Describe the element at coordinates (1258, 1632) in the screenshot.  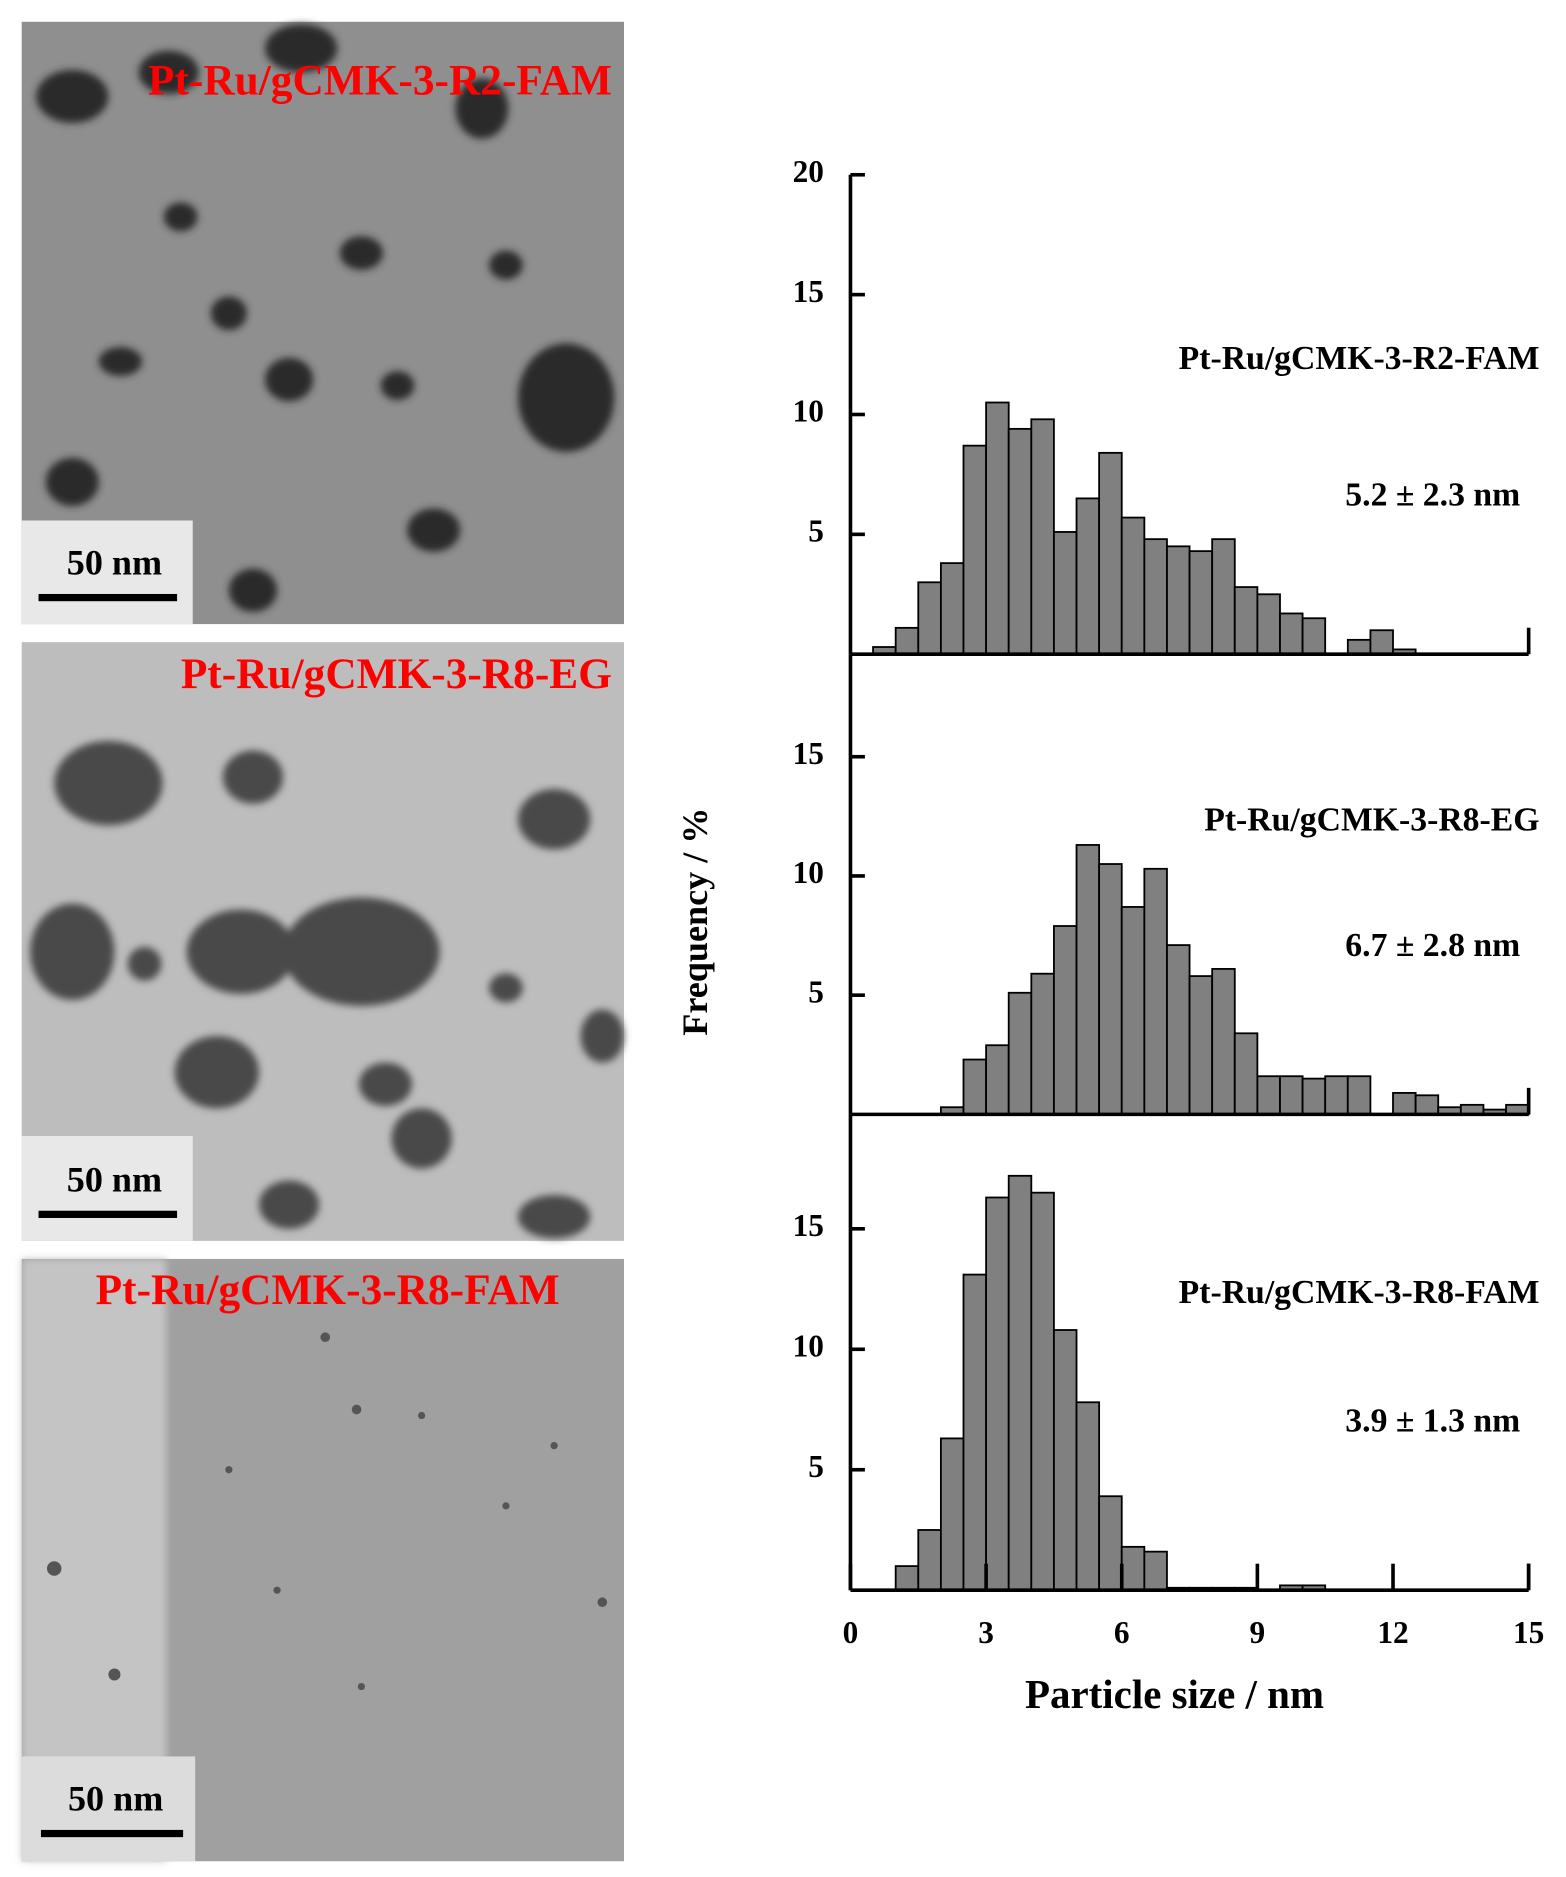
I see `x-tick-label: 9` at that location.